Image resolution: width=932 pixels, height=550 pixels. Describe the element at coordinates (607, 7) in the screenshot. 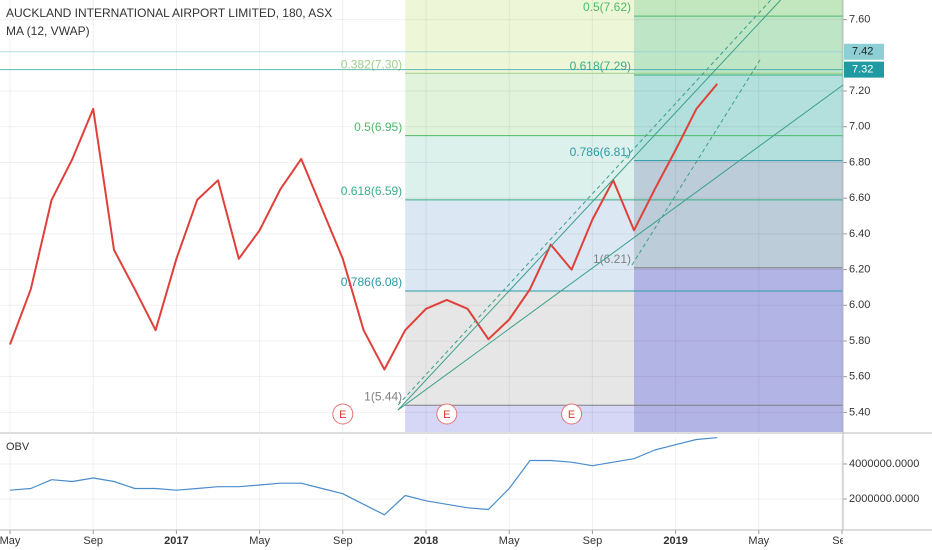

I see `fib-label: 0.5(7.62)` at that location.